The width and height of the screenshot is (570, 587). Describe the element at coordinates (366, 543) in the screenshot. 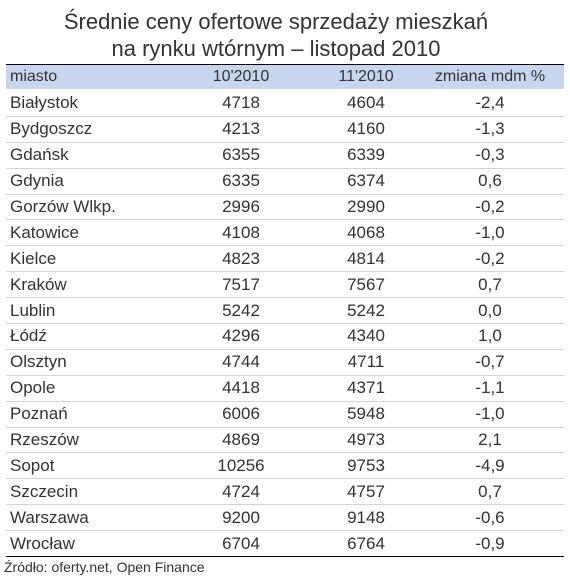

I see `cell-nov-2010: 6764` at that location.